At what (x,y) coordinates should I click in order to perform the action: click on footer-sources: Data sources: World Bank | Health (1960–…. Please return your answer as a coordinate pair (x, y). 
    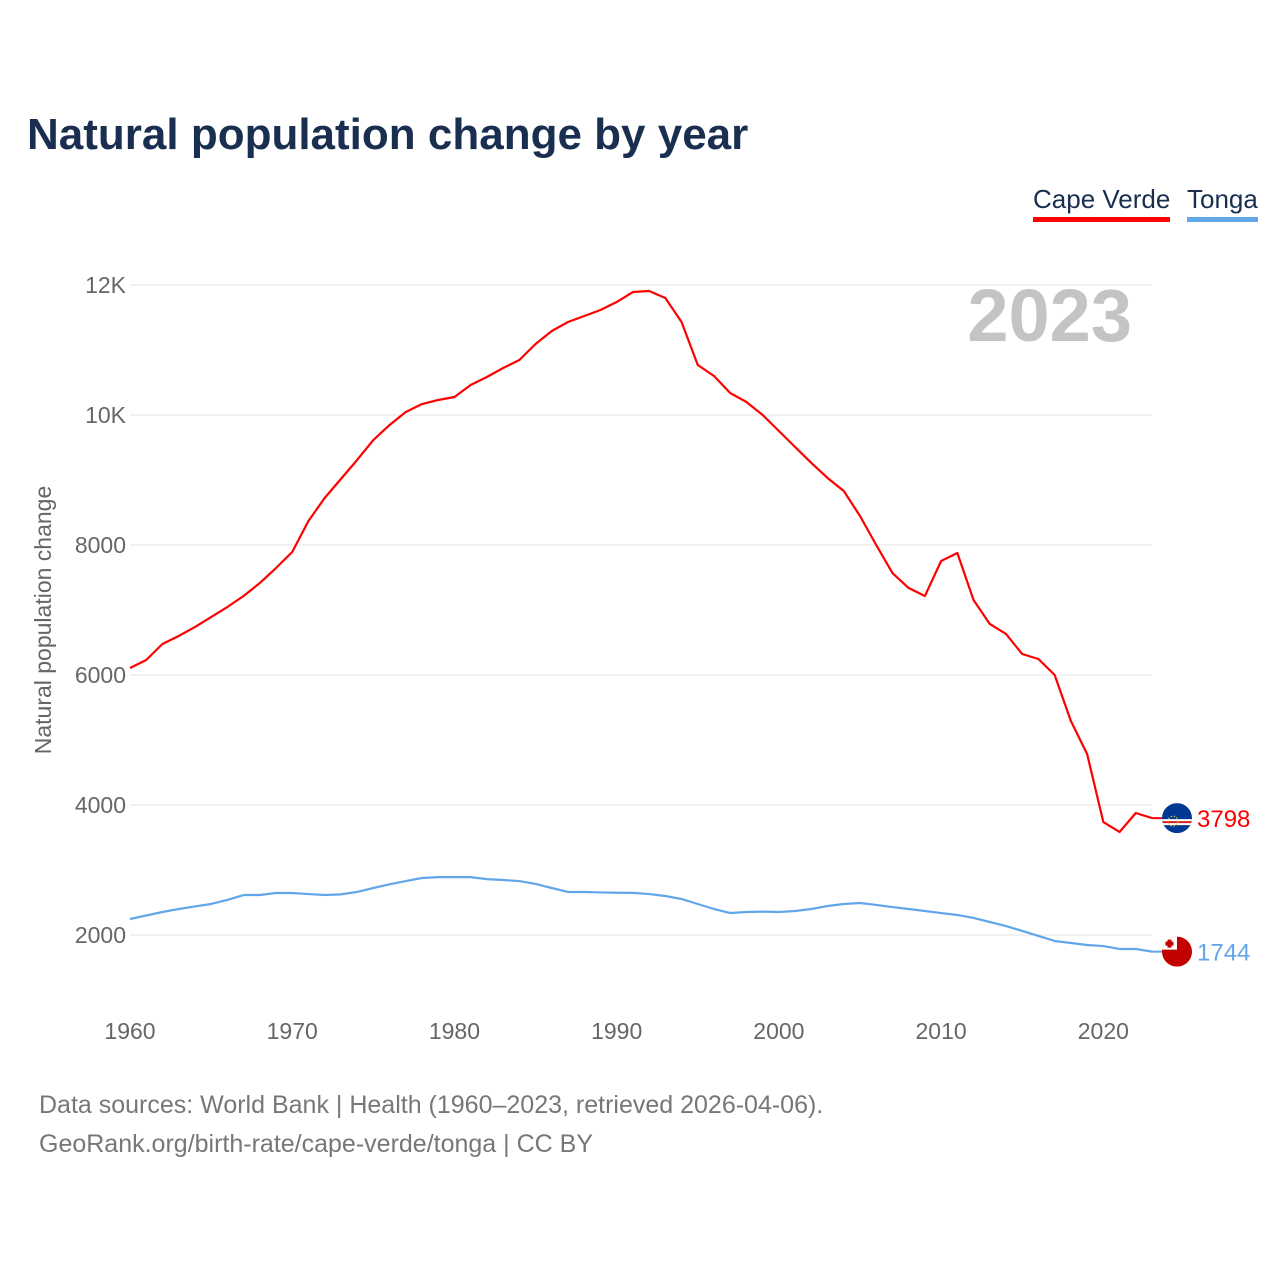
    Looking at the image, I should click on (431, 1105).